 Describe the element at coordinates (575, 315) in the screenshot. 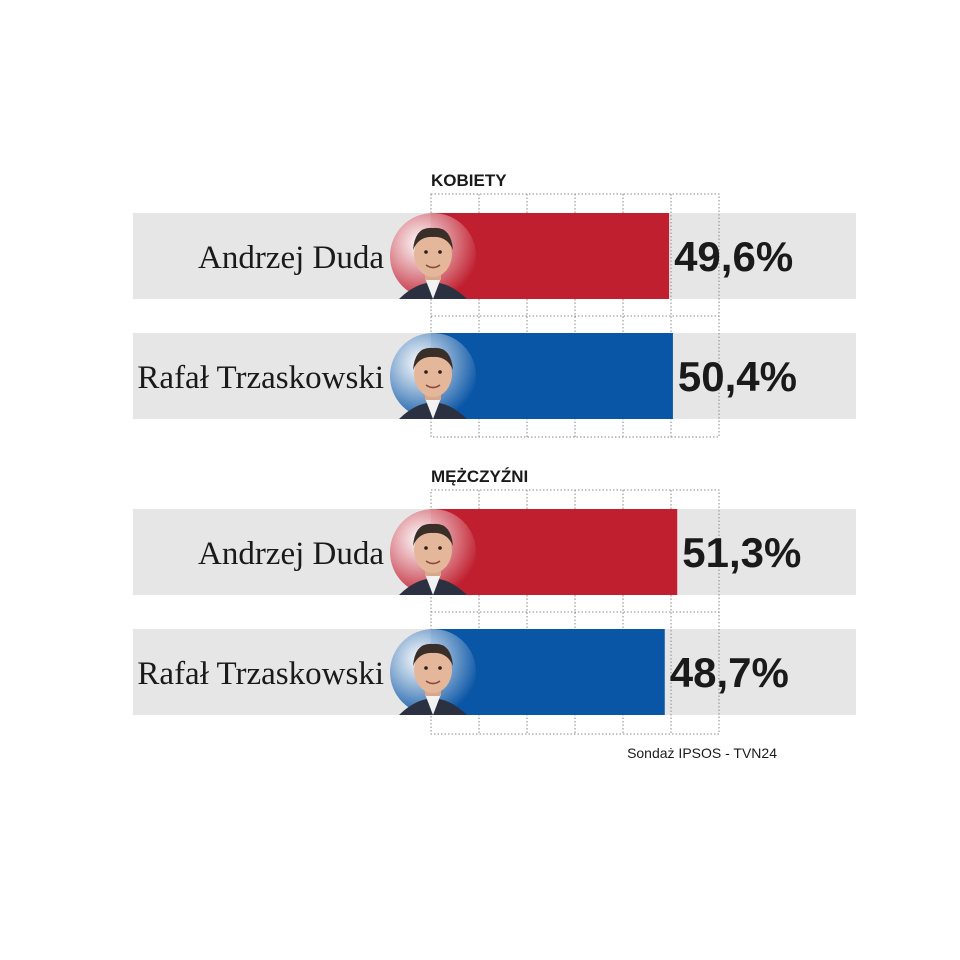

I see `gridlines` at that location.